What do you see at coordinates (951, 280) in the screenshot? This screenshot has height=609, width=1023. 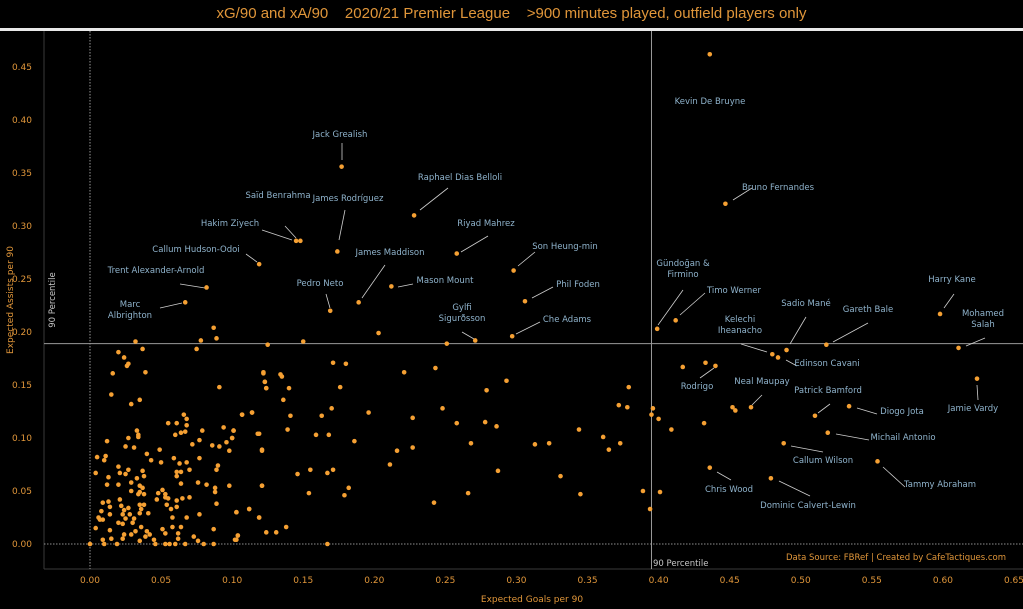 I see `player-label: Harry Kane` at bounding box center [951, 280].